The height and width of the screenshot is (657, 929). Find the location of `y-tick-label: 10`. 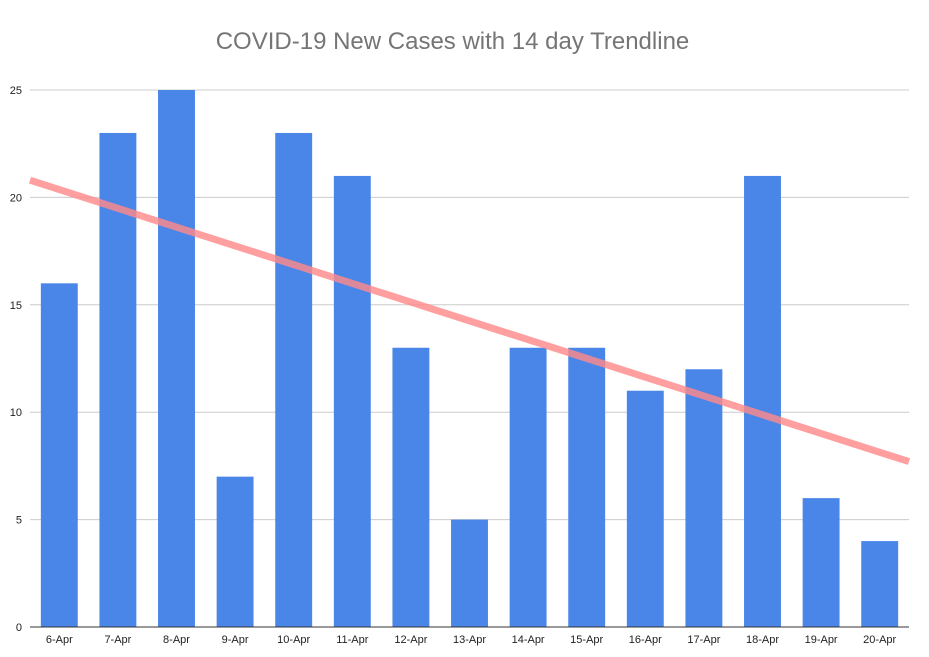

y-tick-label: 10 is located at coordinates (16, 413).